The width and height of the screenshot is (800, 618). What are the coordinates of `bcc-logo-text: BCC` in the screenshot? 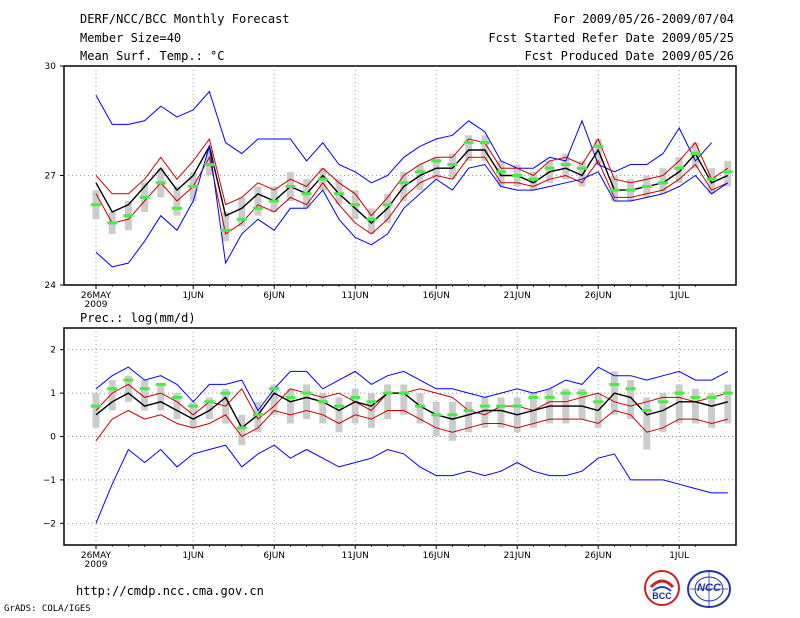 It's located at (662, 596).